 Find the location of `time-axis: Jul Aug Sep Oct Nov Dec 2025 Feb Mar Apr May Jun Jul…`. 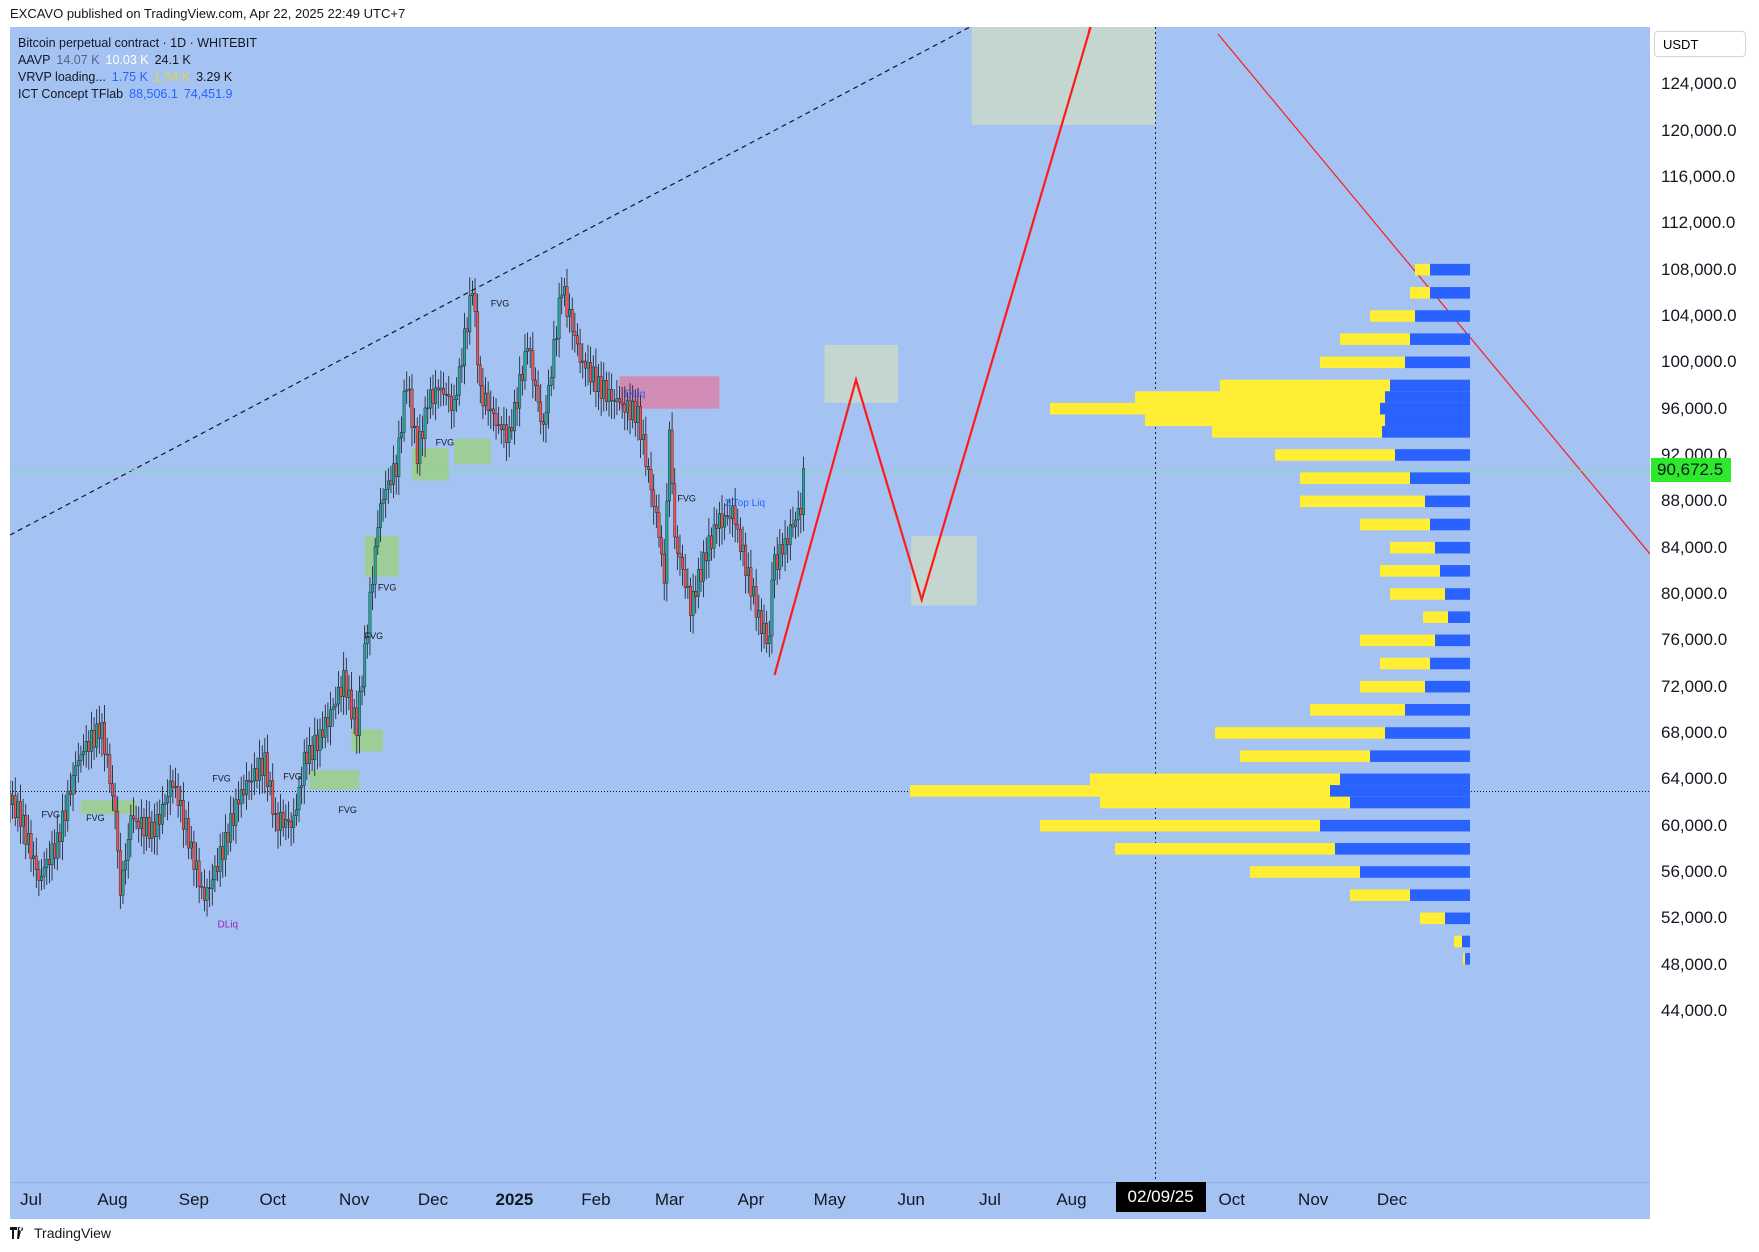

time-axis: Jul Aug Sep Oct Nov Dec 2025 Feb Mar Apr May Jun Jul… is located at coordinates (830, 1200).